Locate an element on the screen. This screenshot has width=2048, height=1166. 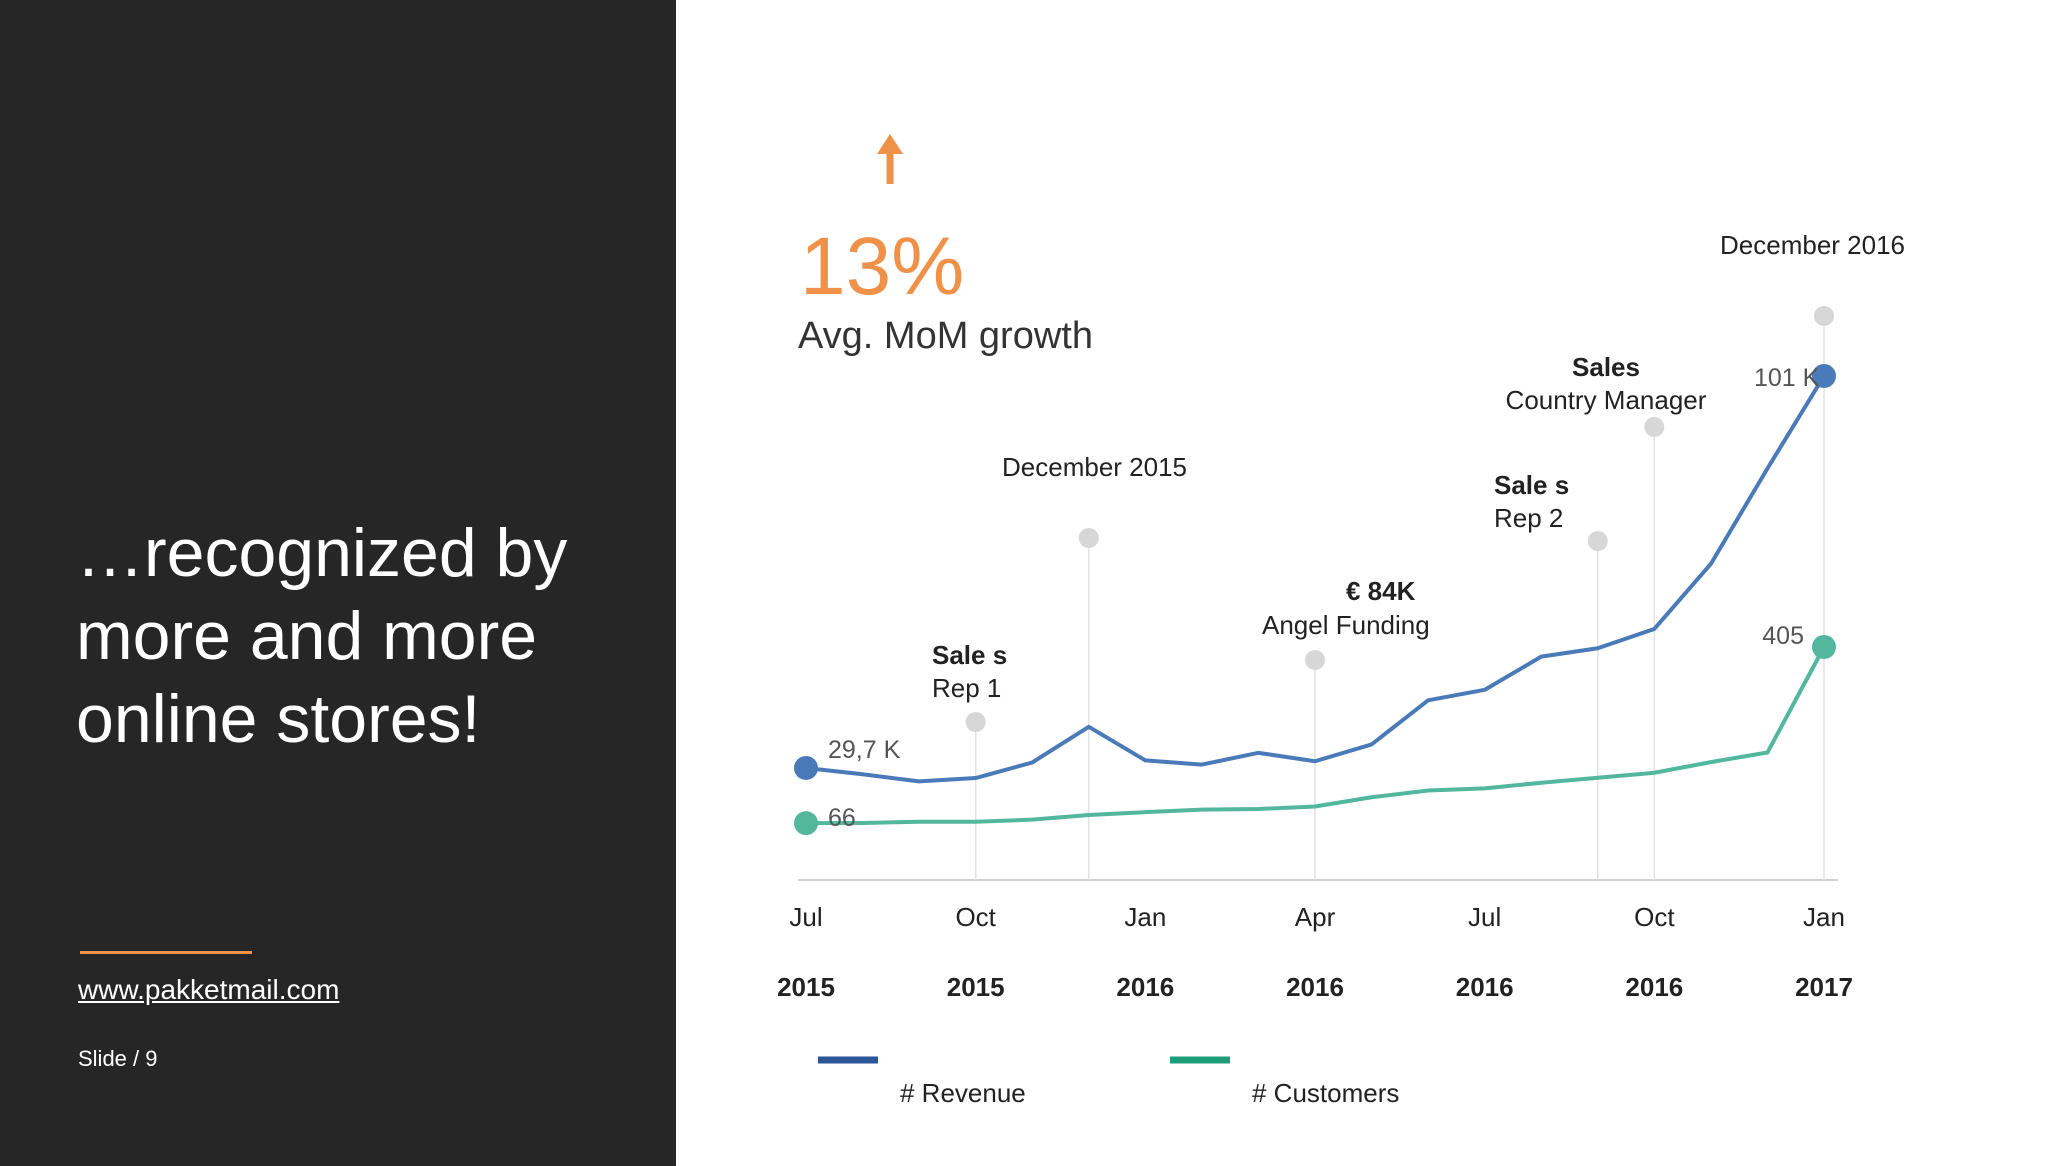
revenue-start-point is located at coordinates (806, 767).